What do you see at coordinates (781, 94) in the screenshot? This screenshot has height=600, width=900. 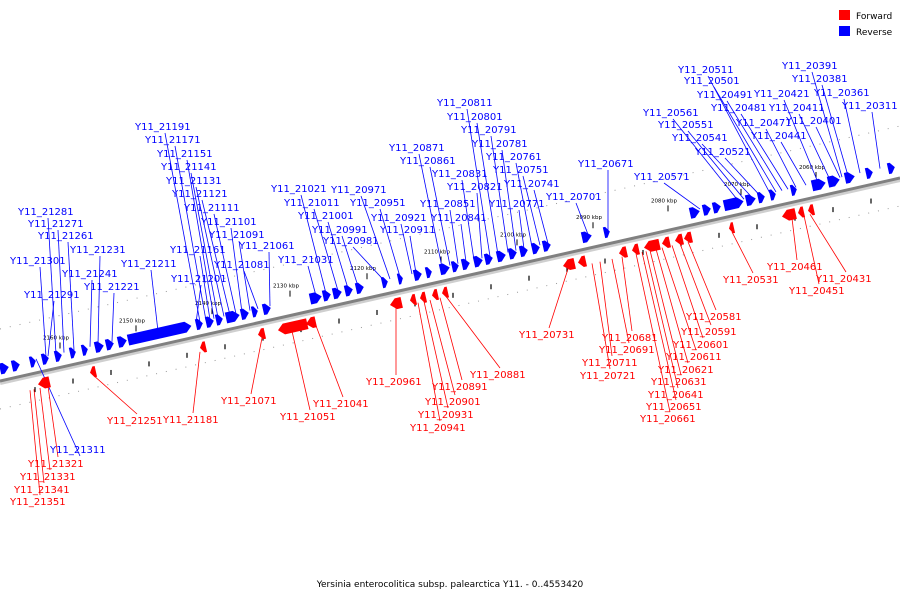 I see `reverse-gene-label: Y11_20421` at bounding box center [781, 94].